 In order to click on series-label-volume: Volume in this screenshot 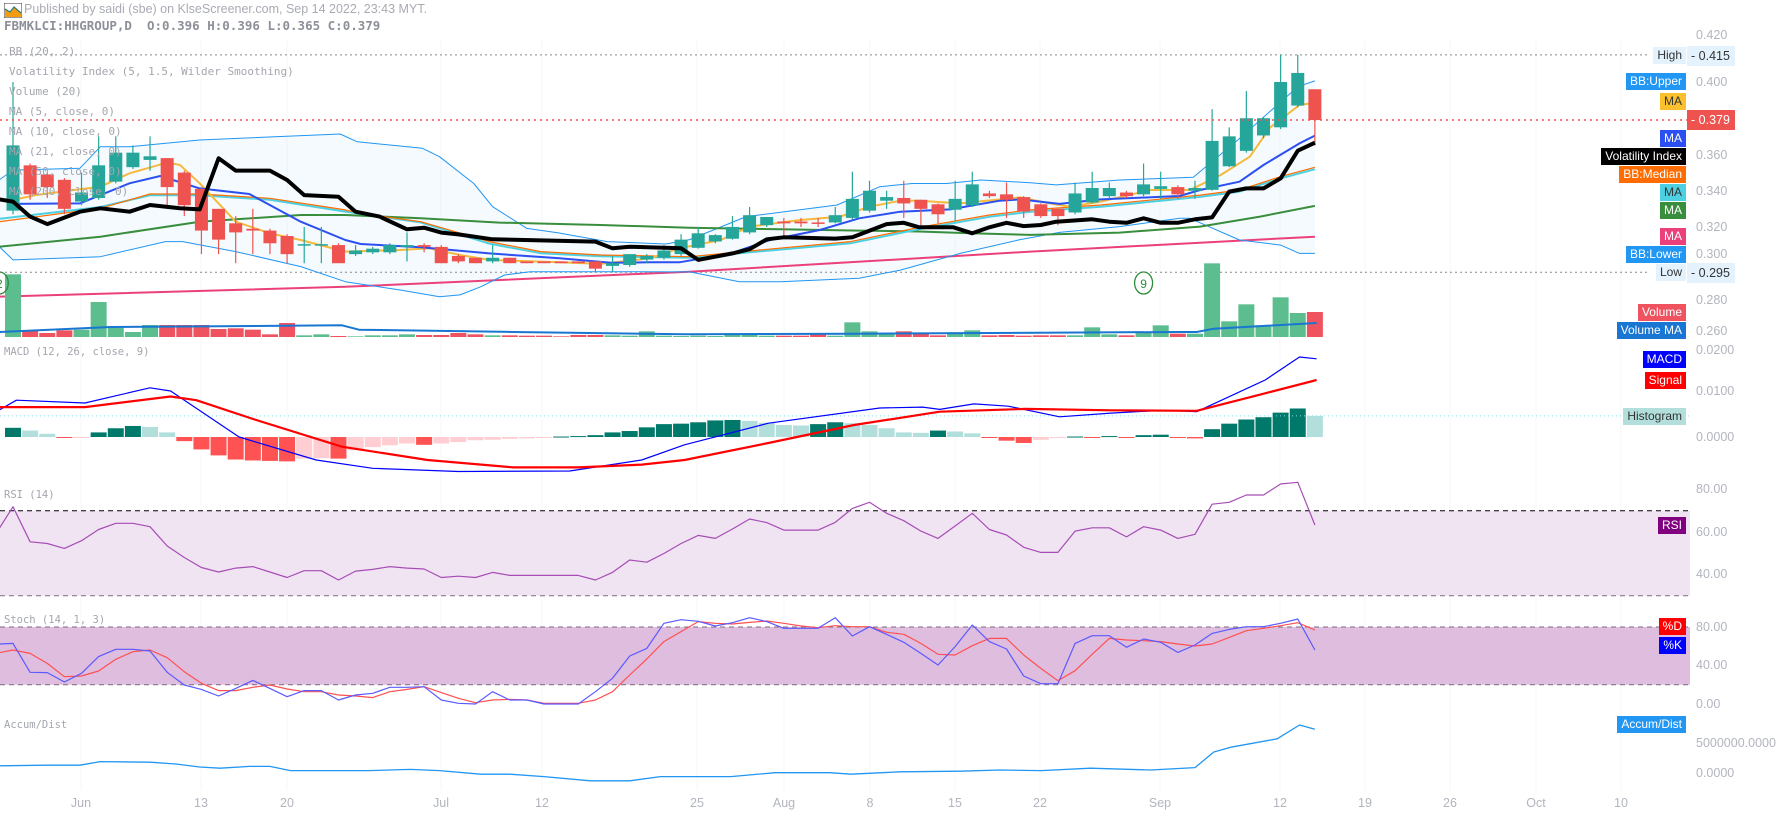, I will do `click(1661, 312)`.